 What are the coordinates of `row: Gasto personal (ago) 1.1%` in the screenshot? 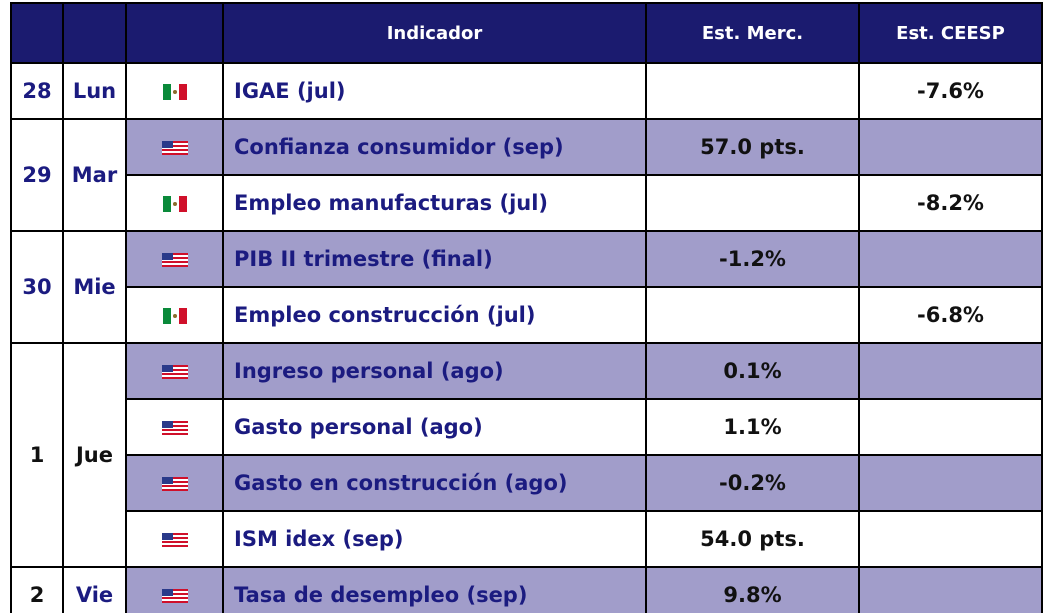 It's located at (527, 427).